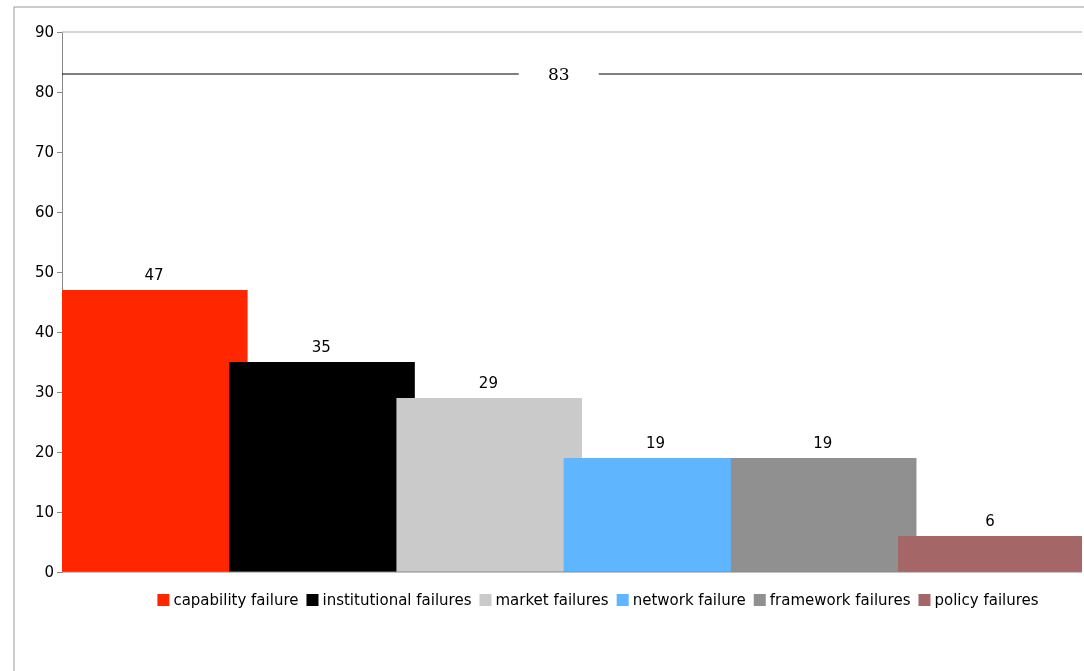 This screenshot has height=671, width=1084. What do you see at coordinates (44, 32) in the screenshot?
I see `y-tick-label: 90` at bounding box center [44, 32].